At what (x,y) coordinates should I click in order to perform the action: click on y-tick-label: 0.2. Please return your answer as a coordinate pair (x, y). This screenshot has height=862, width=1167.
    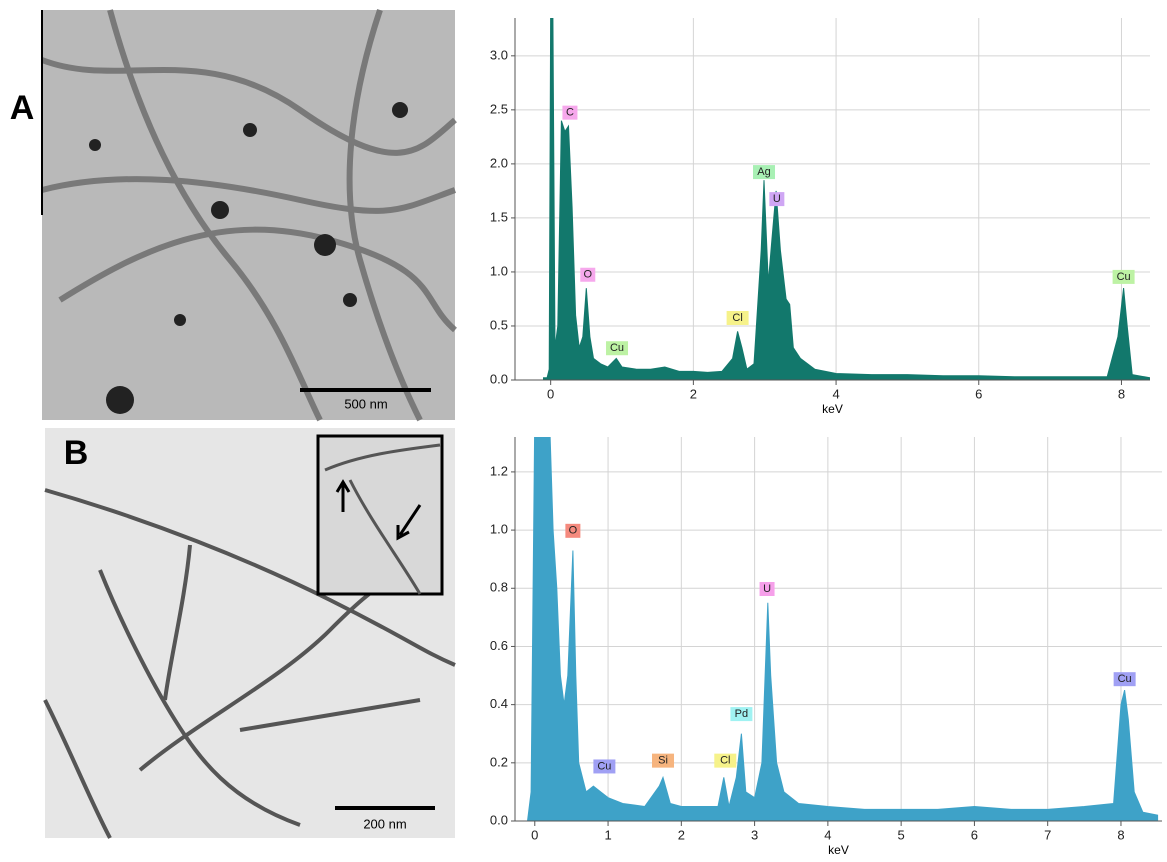
    Looking at the image, I should click on (499, 761).